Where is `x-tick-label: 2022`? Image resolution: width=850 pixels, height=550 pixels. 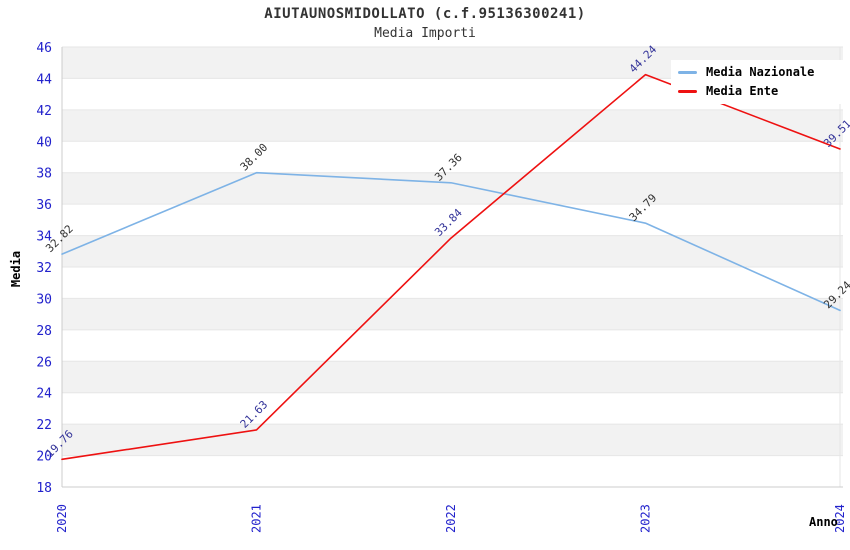 x-tick-label: 2022 is located at coordinates (451, 518).